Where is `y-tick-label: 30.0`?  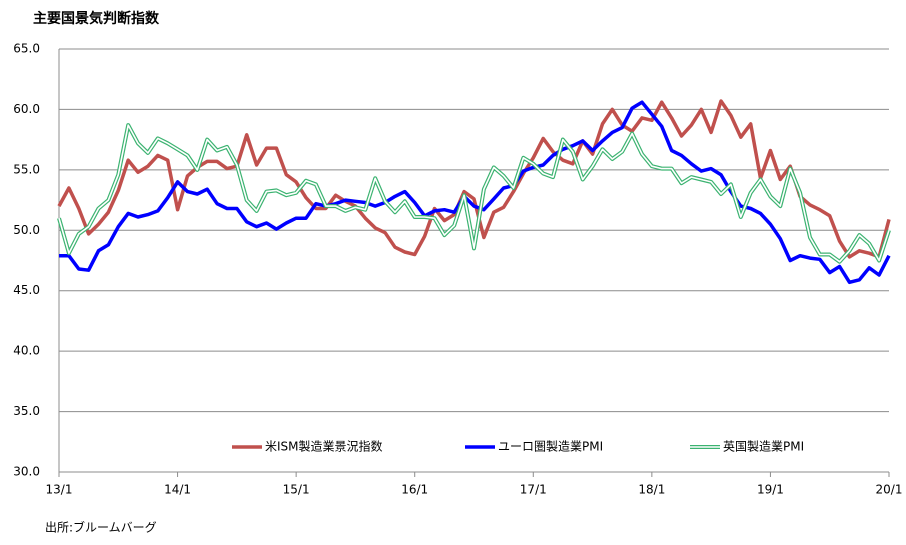 y-tick-label: 30.0 is located at coordinates (26, 472).